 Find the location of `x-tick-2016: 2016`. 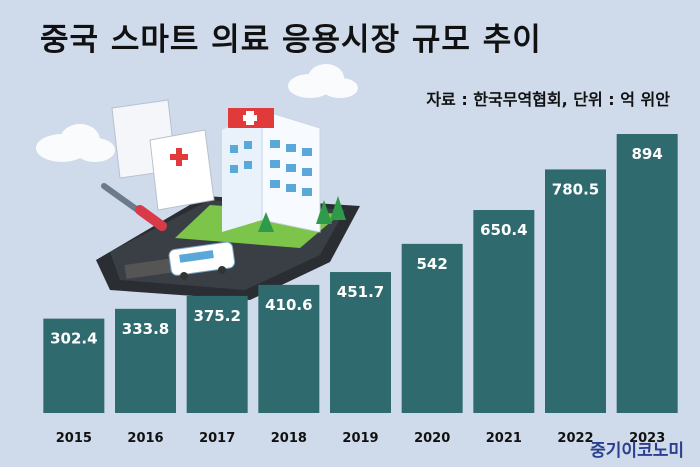

x-tick-2016: 2016 is located at coordinates (145, 438).